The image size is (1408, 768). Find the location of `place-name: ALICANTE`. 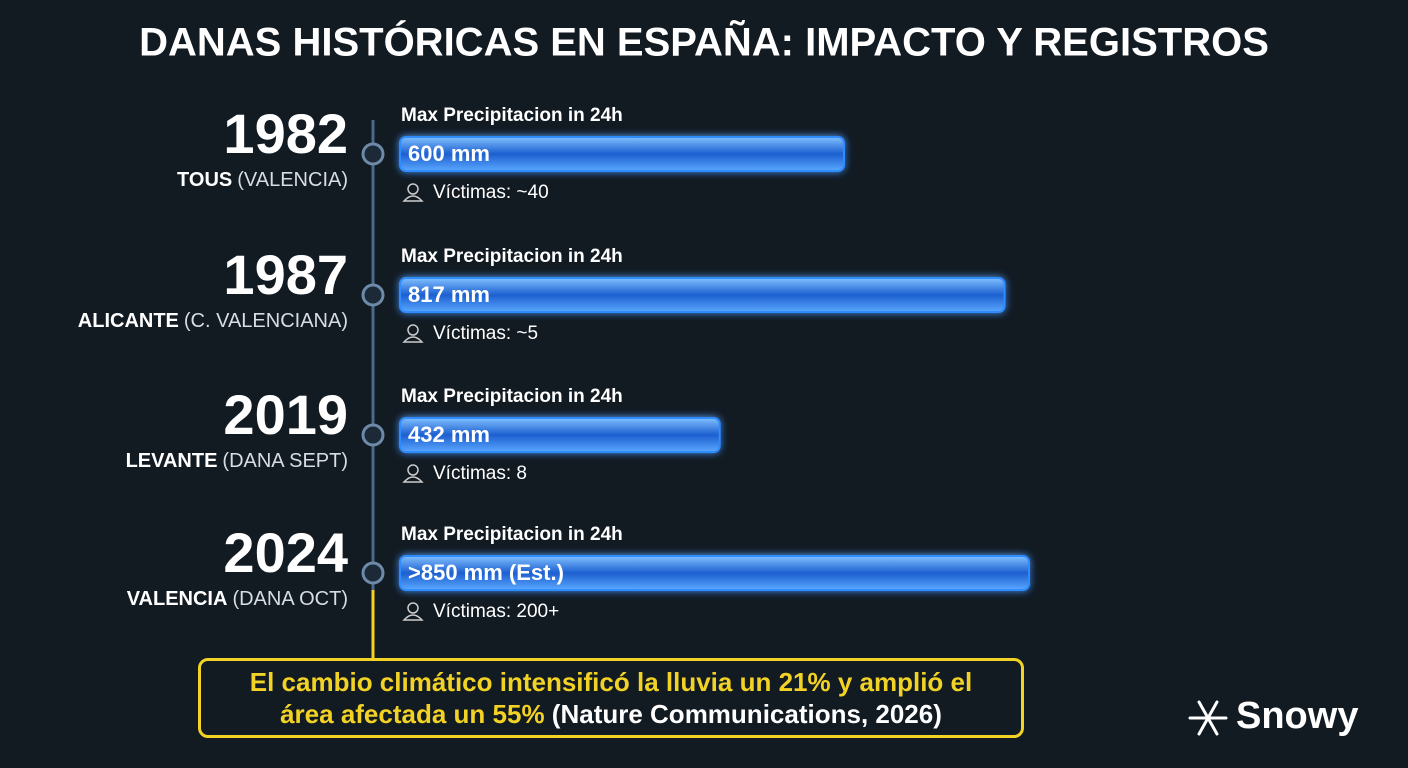

place-name: ALICANTE is located at coordinates (128, 321).